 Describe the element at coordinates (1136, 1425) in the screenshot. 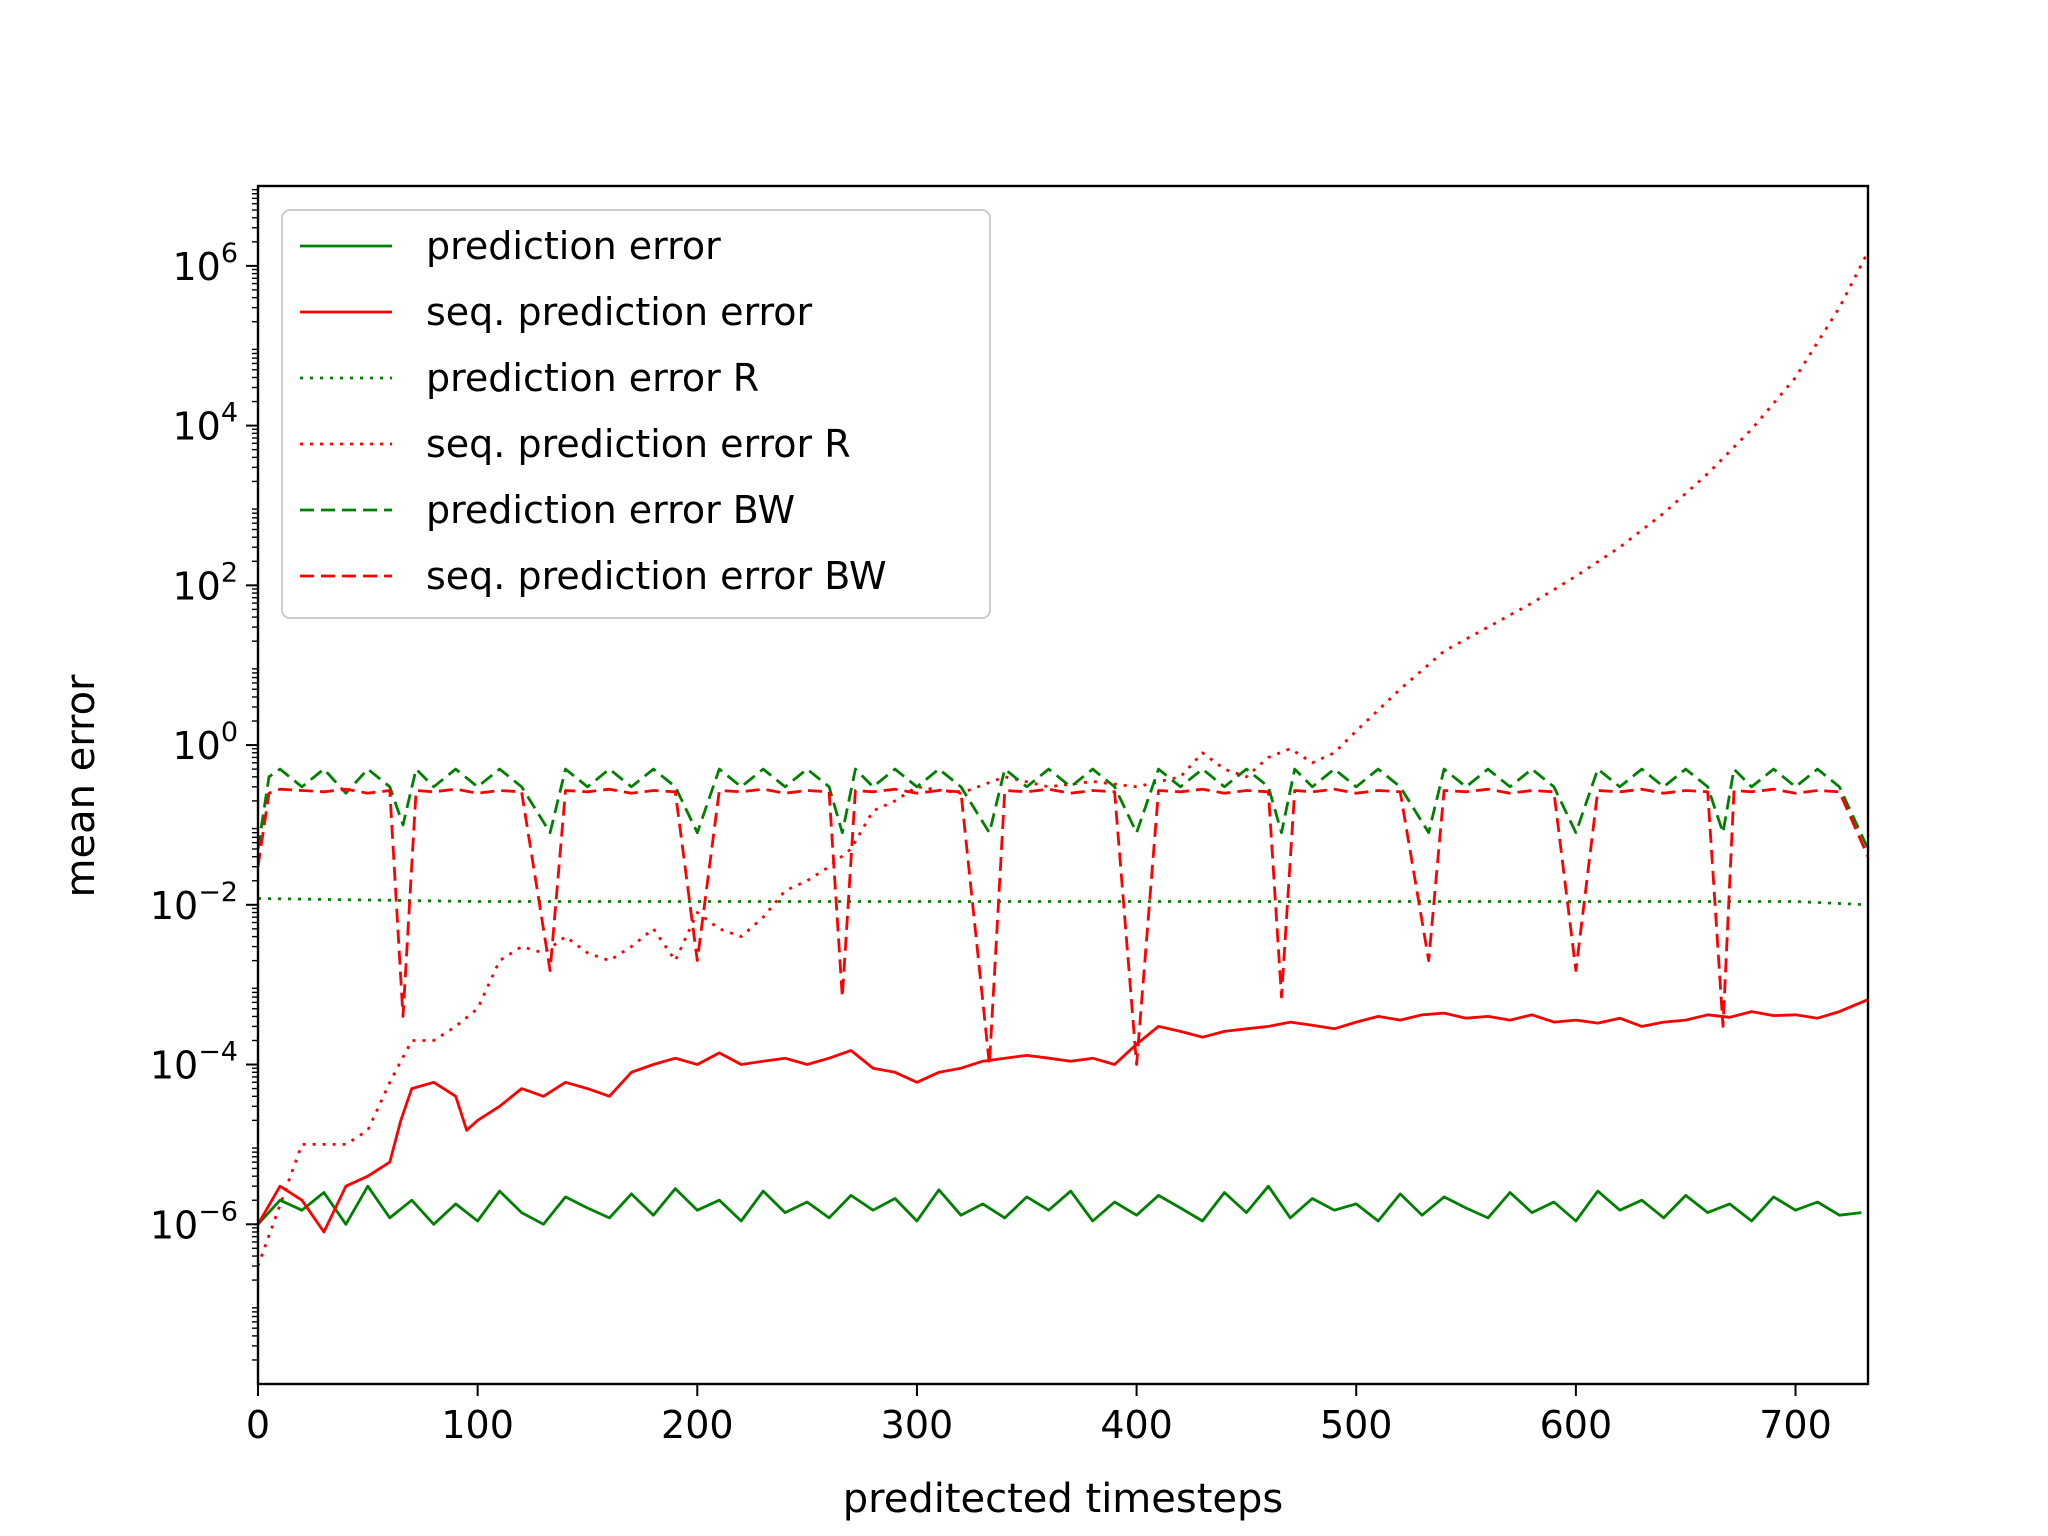

I see `x-tick-label: 400` at that location.